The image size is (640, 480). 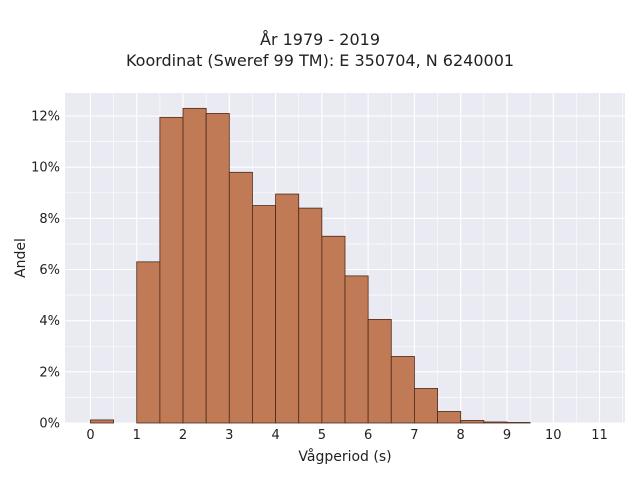 What do you see at coordinates (49, 424) in the screenshot?
I see `y-tick-label: 0%` at bounding box center [49, 424].